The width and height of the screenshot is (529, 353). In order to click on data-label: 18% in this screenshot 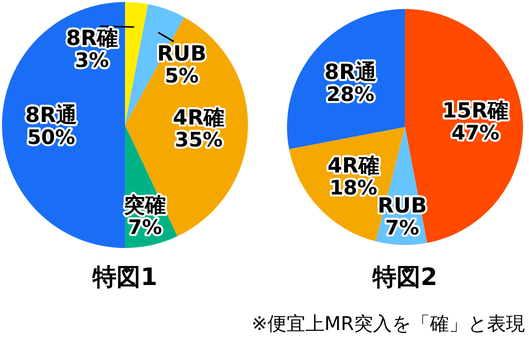, I will do `click(353, 187)`.